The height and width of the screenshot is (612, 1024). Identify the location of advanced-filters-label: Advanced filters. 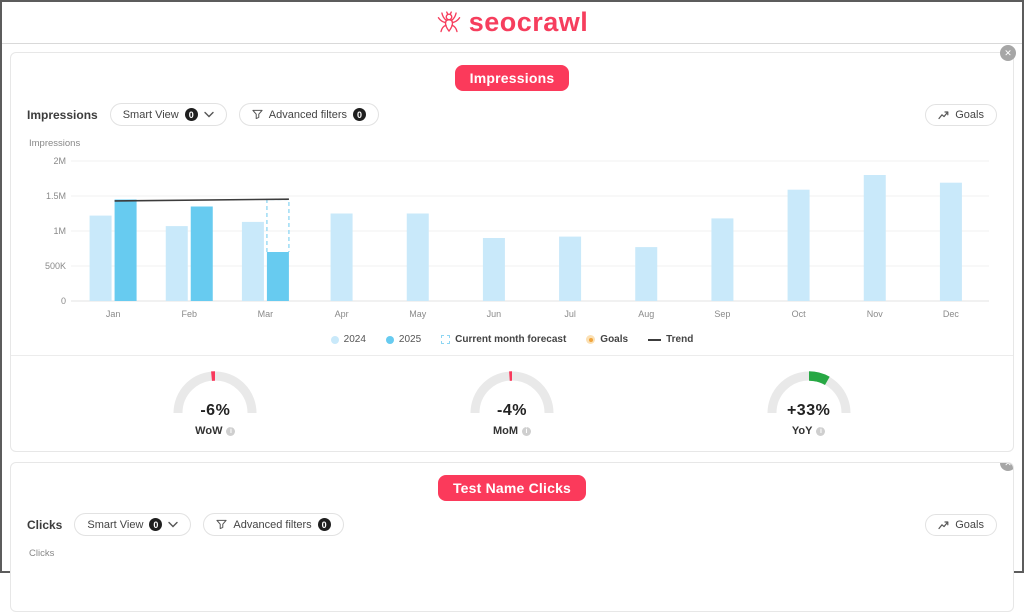
(272, 525).